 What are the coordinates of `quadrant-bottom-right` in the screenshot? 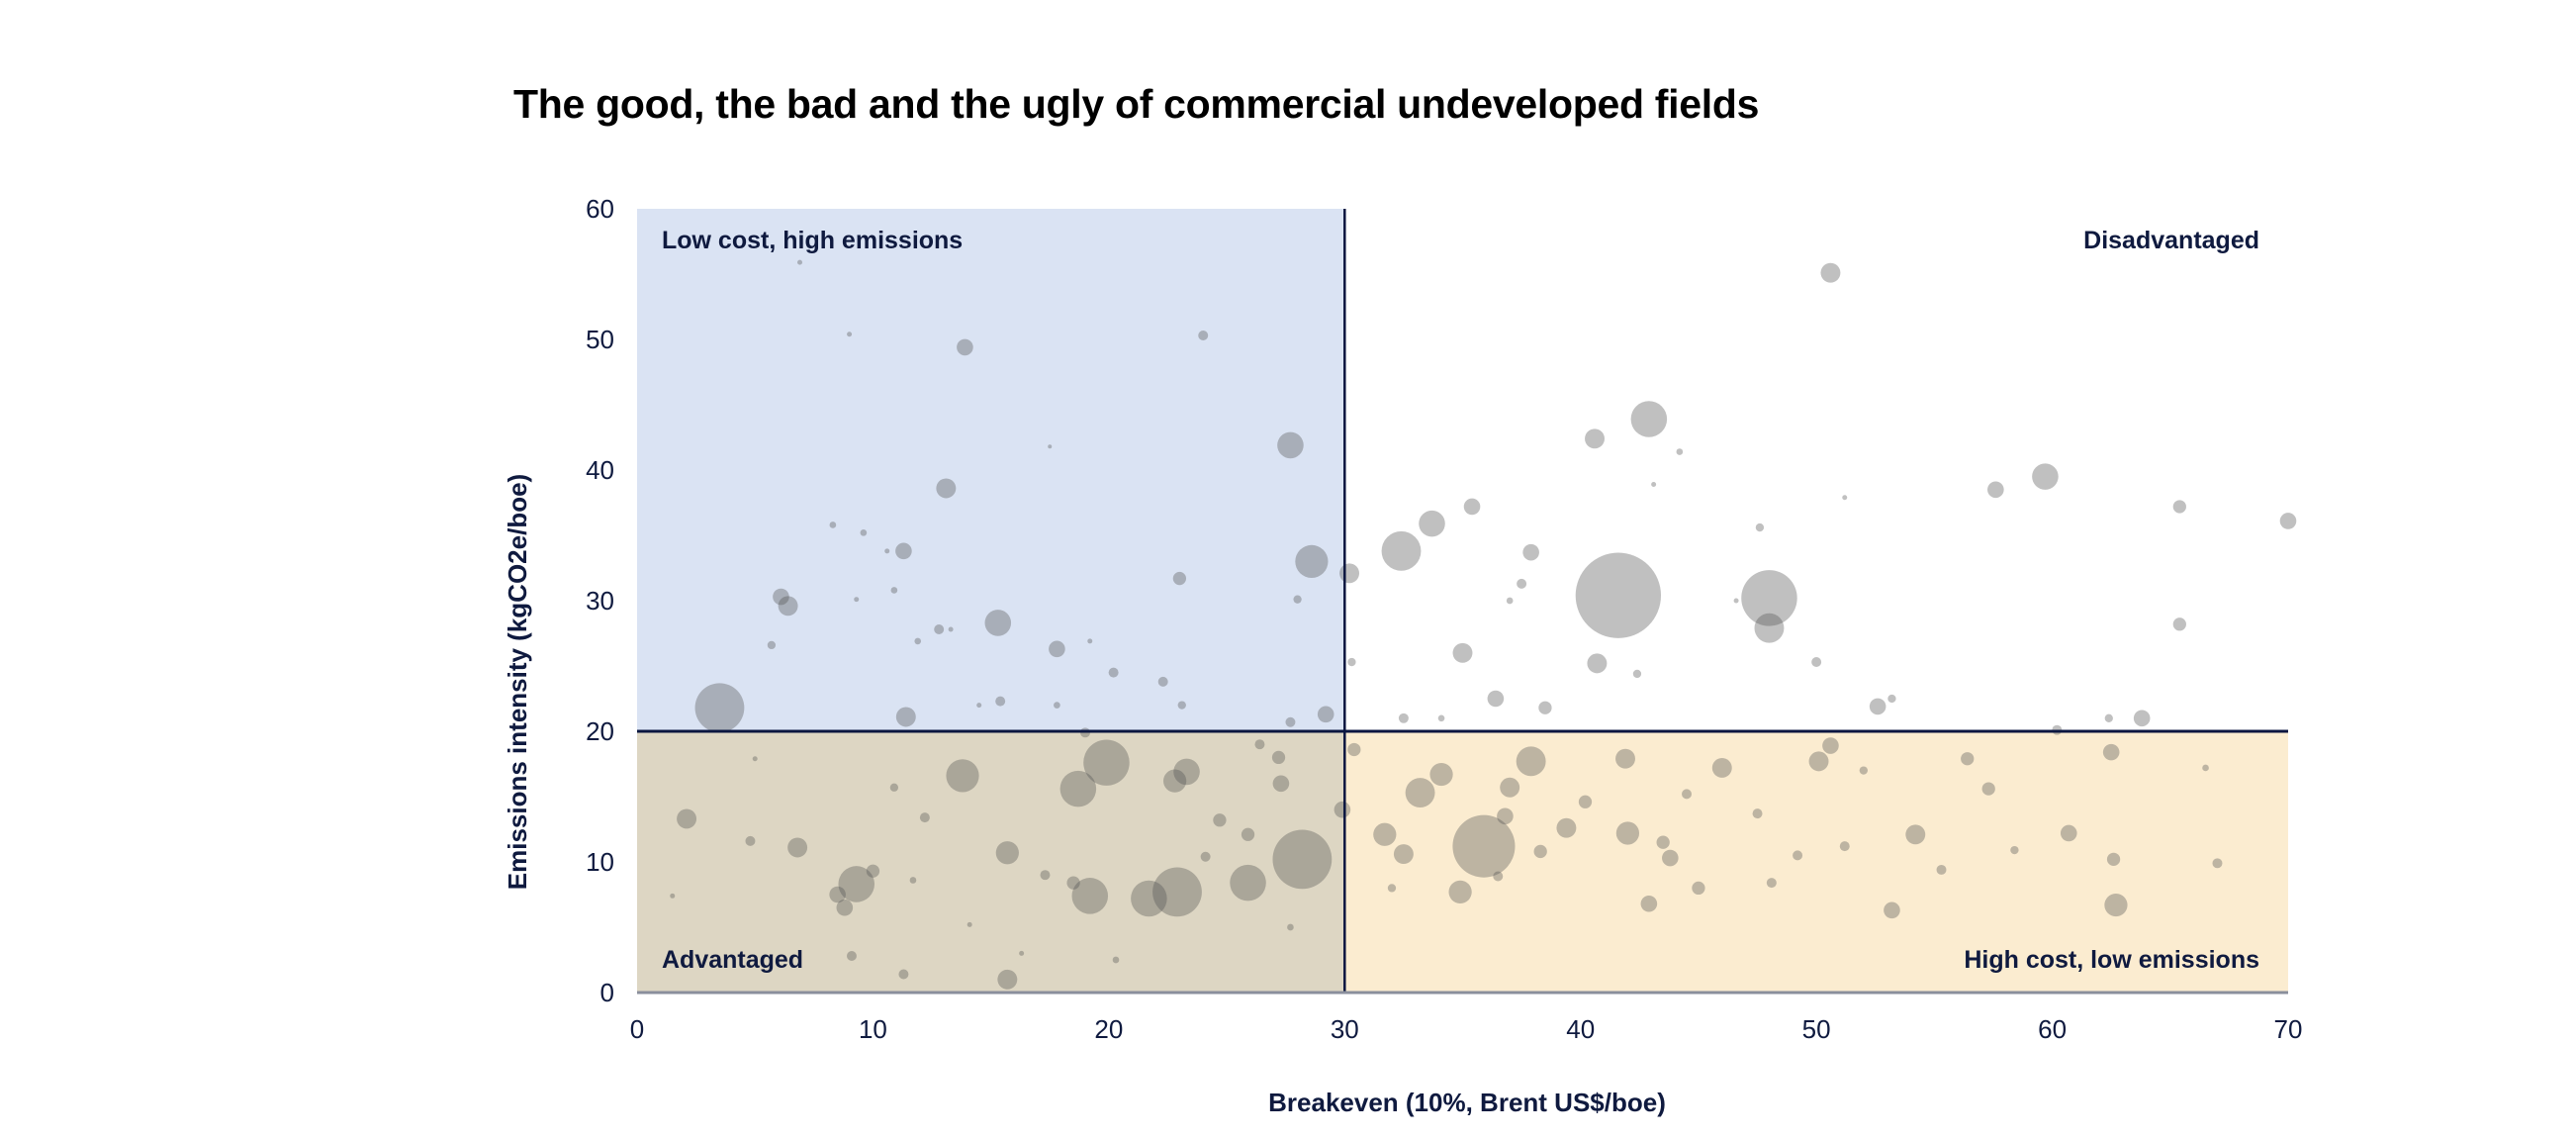 It's located at (1816, 862).